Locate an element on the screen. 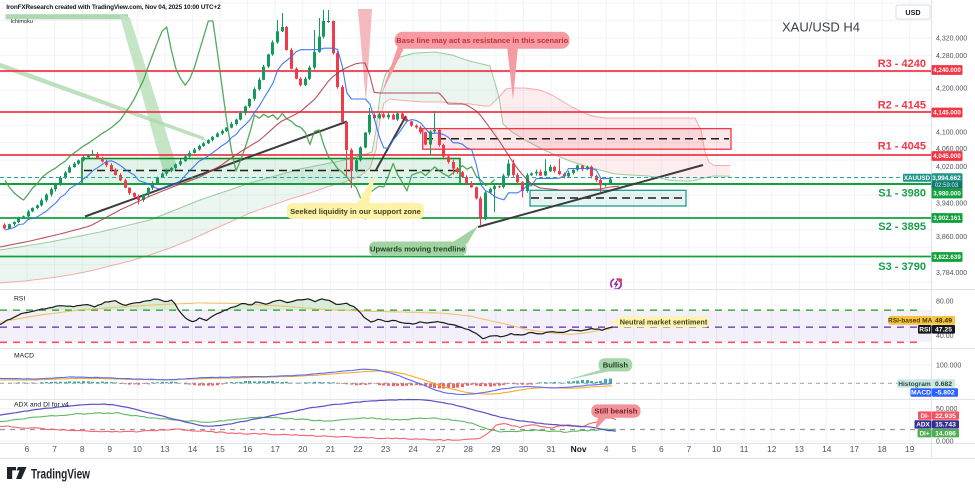  svg-text: 5 is located at coordinates (633, 449).